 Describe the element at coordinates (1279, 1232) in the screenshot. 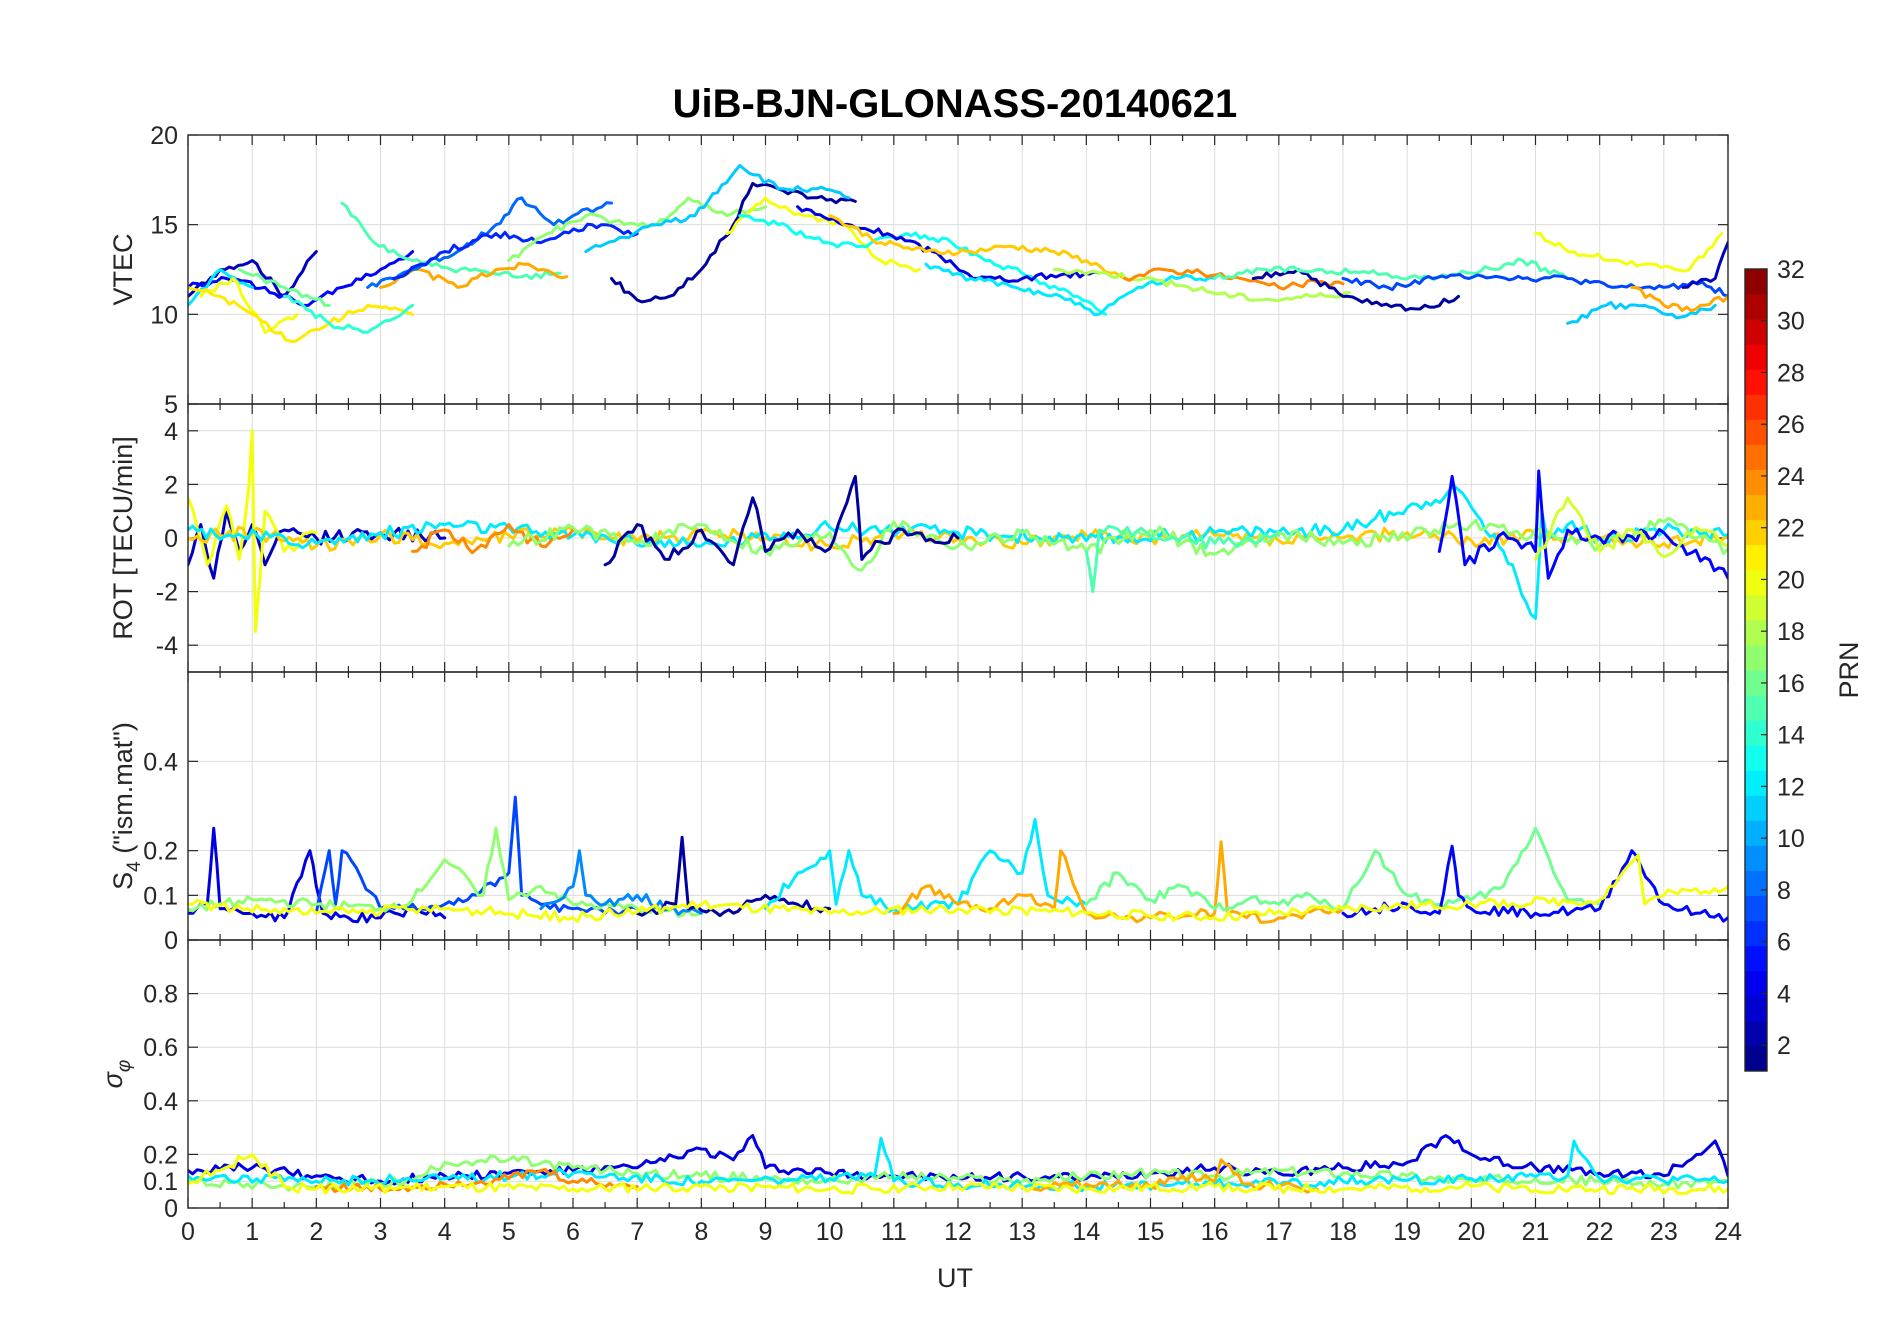

I see `x-tick-label: 17` at that location.